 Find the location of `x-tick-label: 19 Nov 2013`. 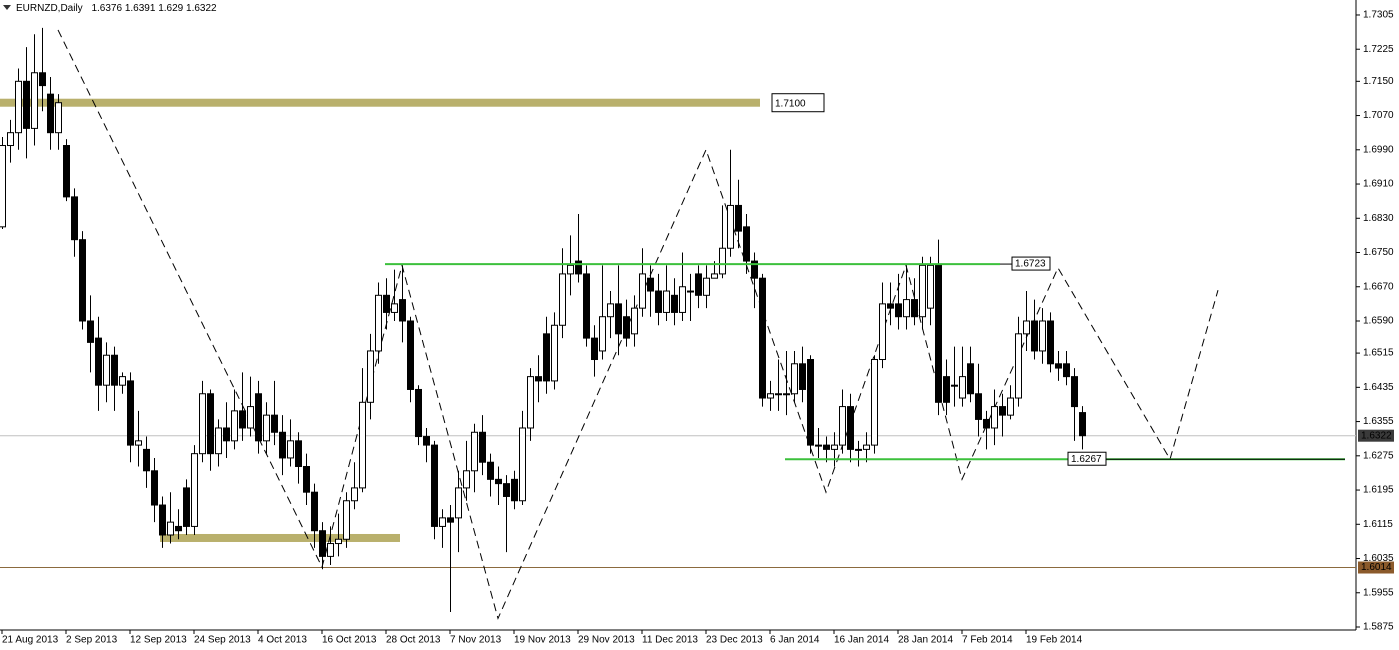

x-tick-label: 19 Nov 2013 is located at coordinates (542, 640).